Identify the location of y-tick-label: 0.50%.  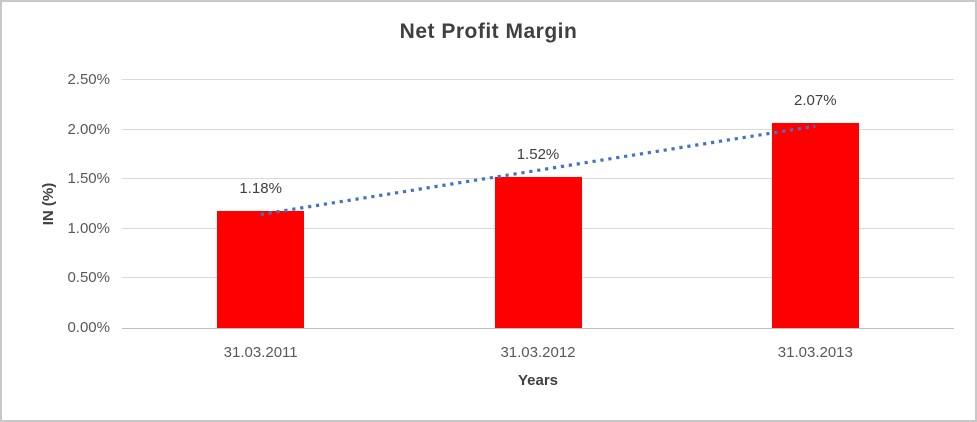
(88, 278).